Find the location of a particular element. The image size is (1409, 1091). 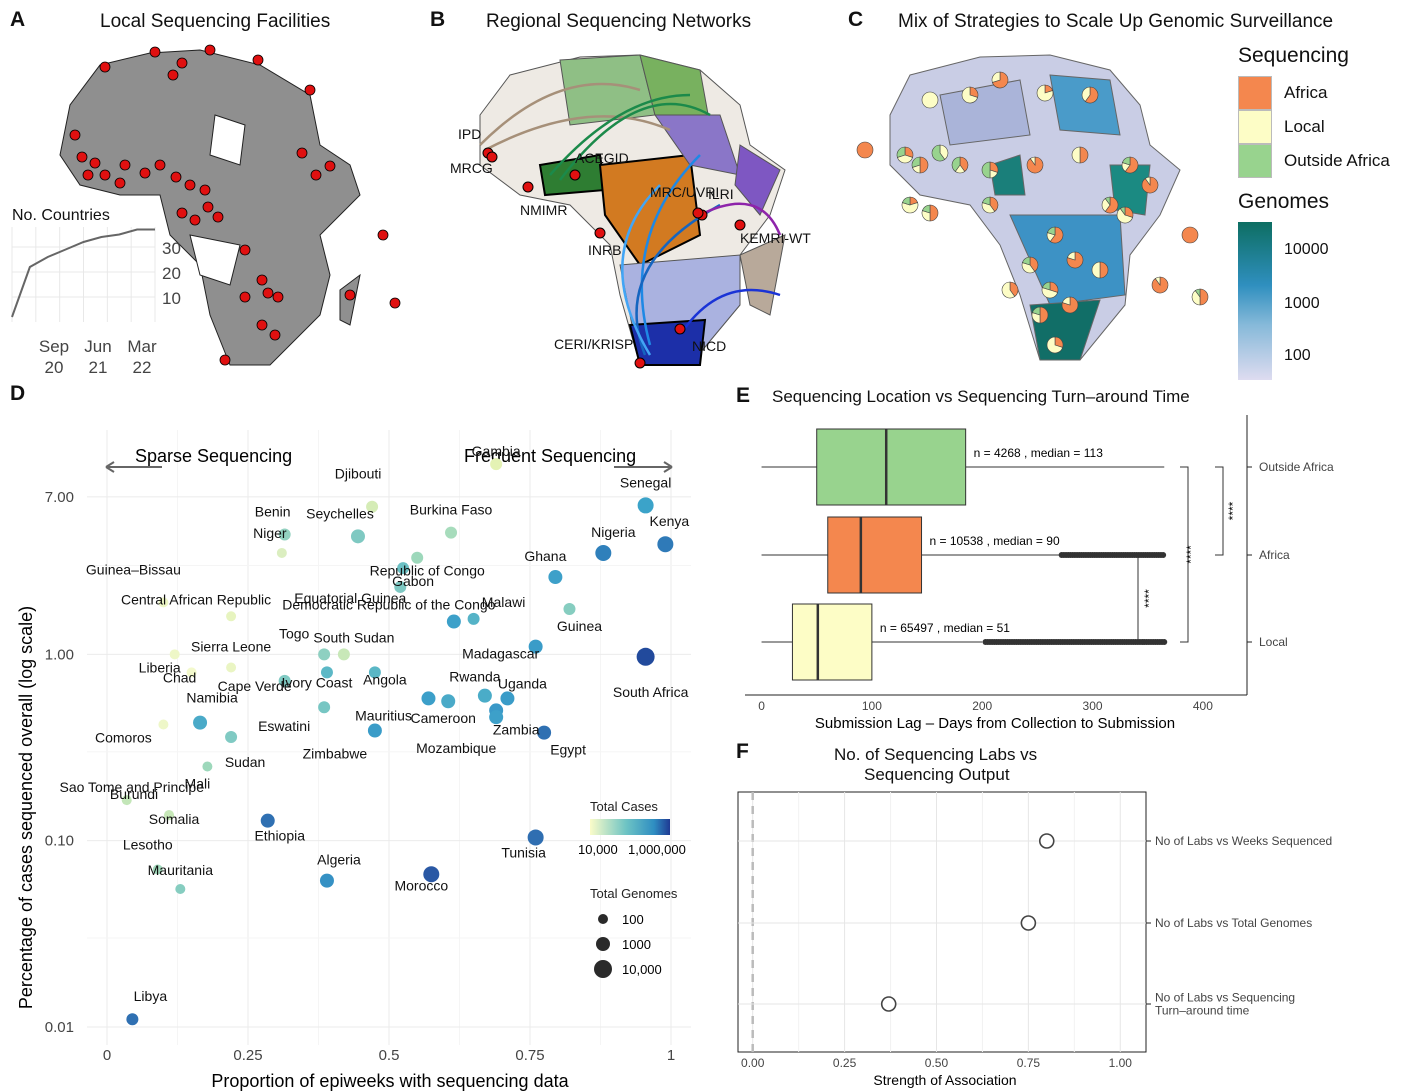

d-point-label: South Africa is located at coordinates (651, 692).